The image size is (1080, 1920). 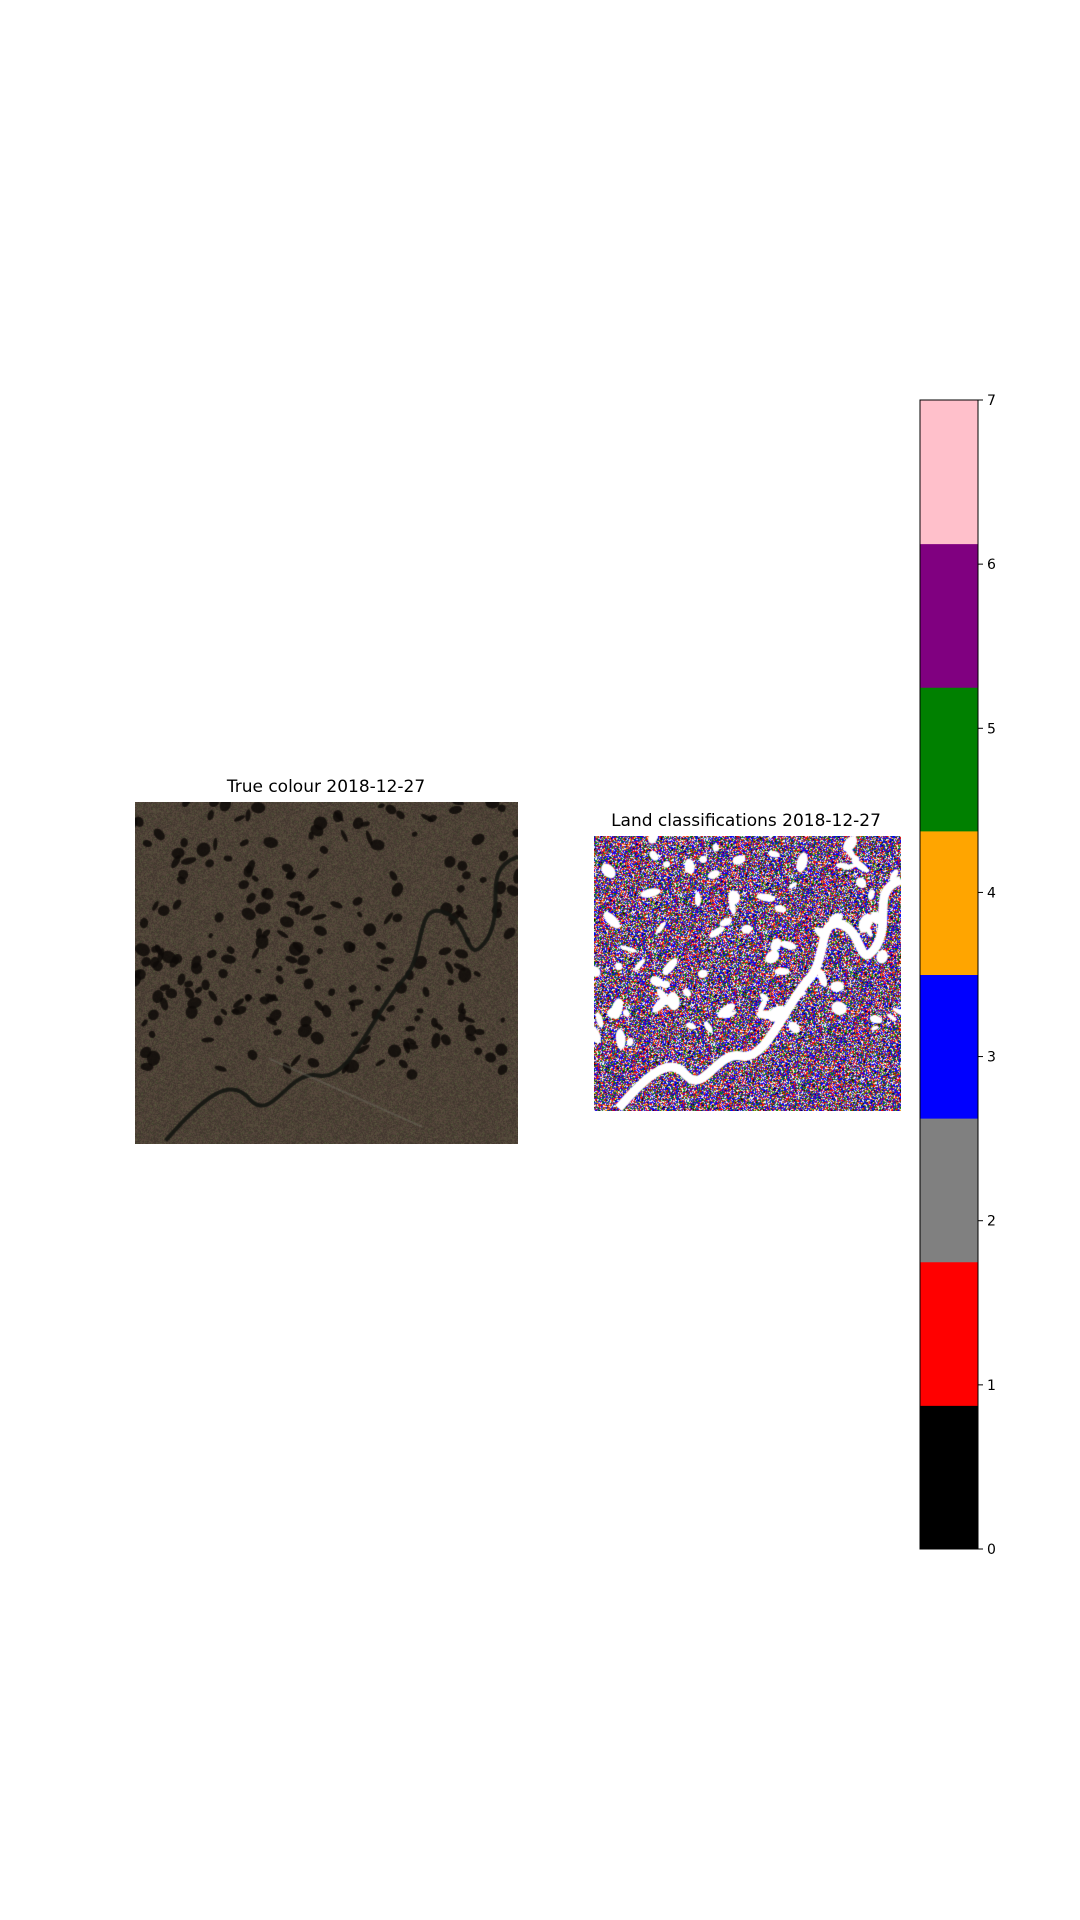 I want to click on colorbar-tick-label: 7, so click(x=991, y=401).